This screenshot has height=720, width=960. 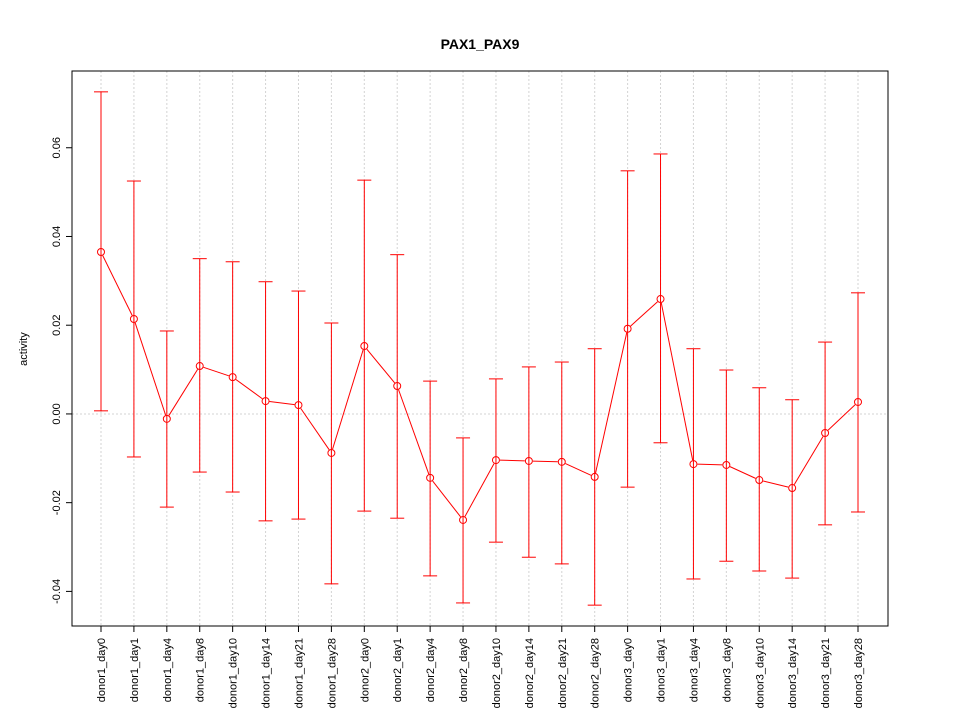 I want to click on x-tick-label: donor3_day14, so click(x=793, y=673).